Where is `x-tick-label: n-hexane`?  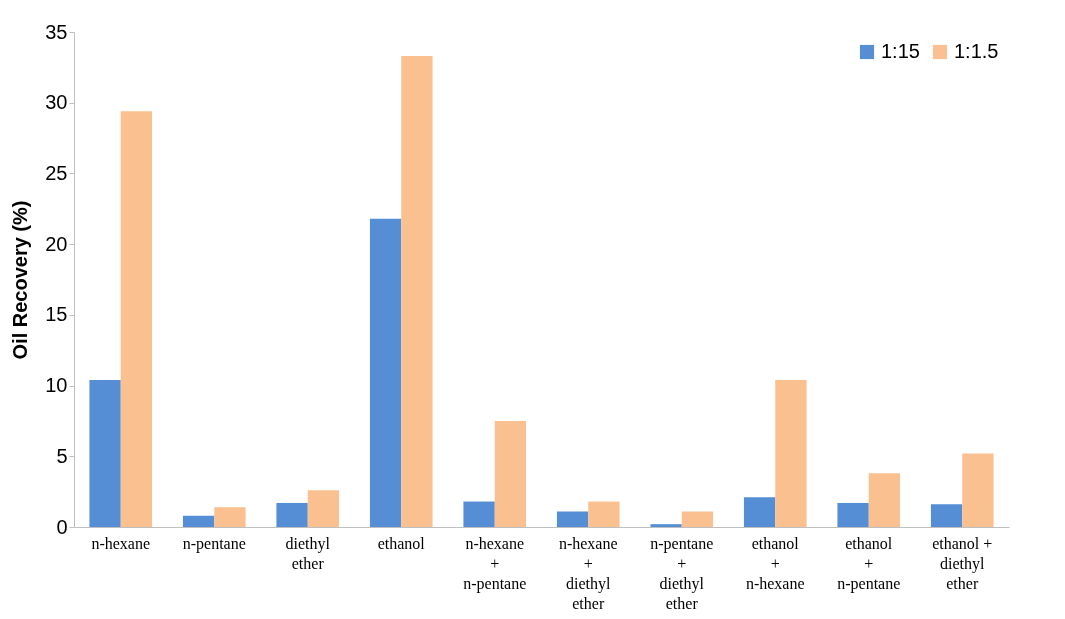
x-tick-label: n-hexane is located at coordinates (121, 543).